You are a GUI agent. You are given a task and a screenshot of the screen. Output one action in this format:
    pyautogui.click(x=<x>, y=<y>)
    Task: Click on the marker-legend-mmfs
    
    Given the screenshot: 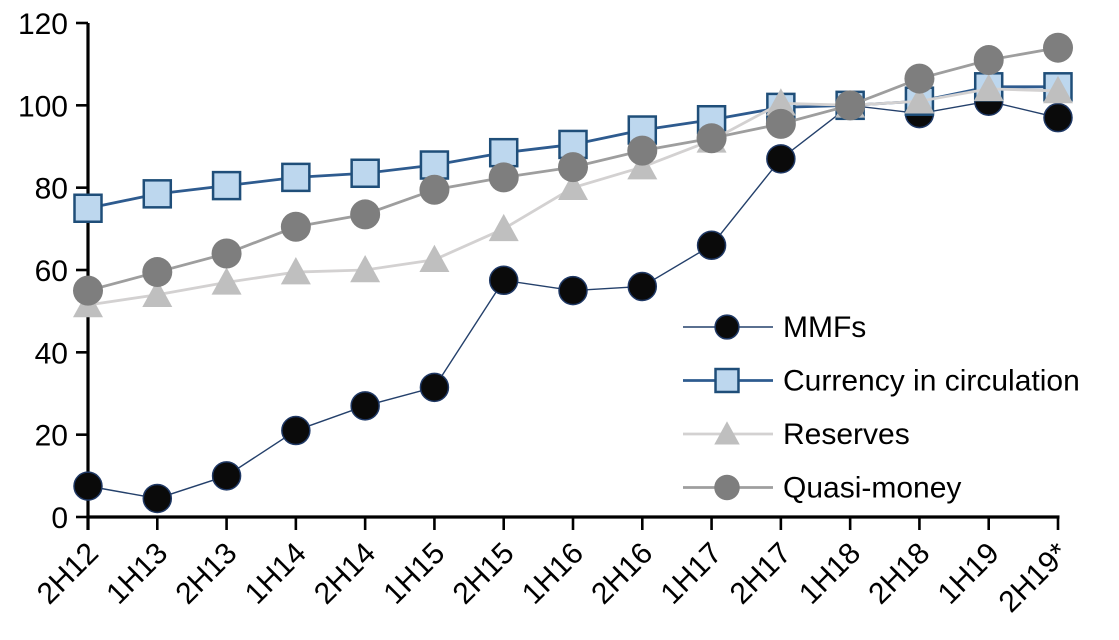 What is the action you would take?
    pyautogui.click(x=727, y=327)
    